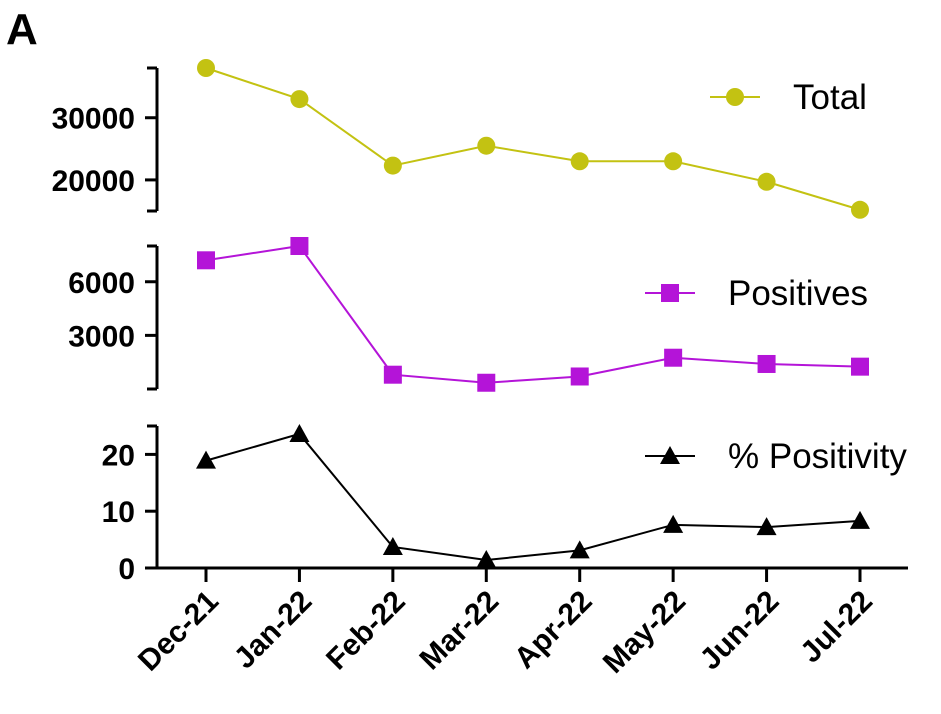 The height and width of the screenshot is (714, 941). What do you see at coordinates (830, 97) in the screenshot?
I see `legend-label: Total` at bounding box center [830, 97].